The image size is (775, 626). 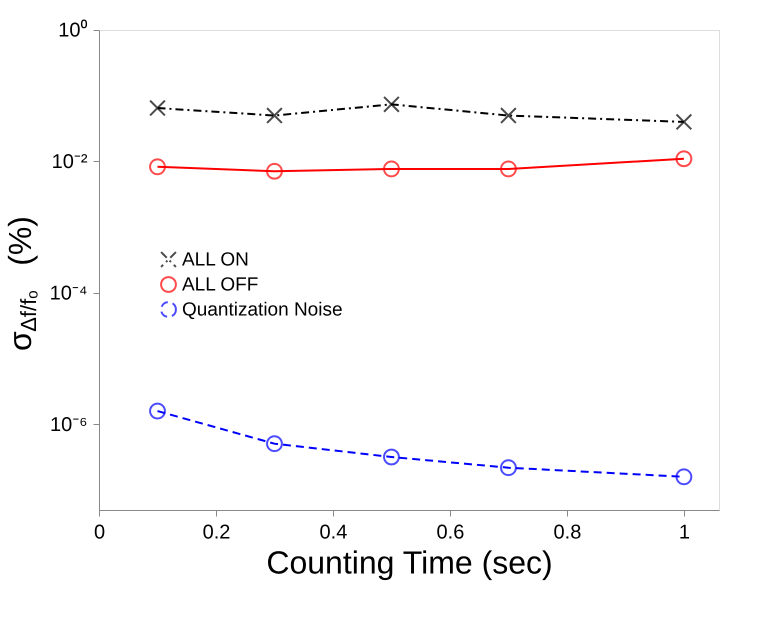 I want to click on legend-label: Quantization Noise, so click(x=262, y=310).